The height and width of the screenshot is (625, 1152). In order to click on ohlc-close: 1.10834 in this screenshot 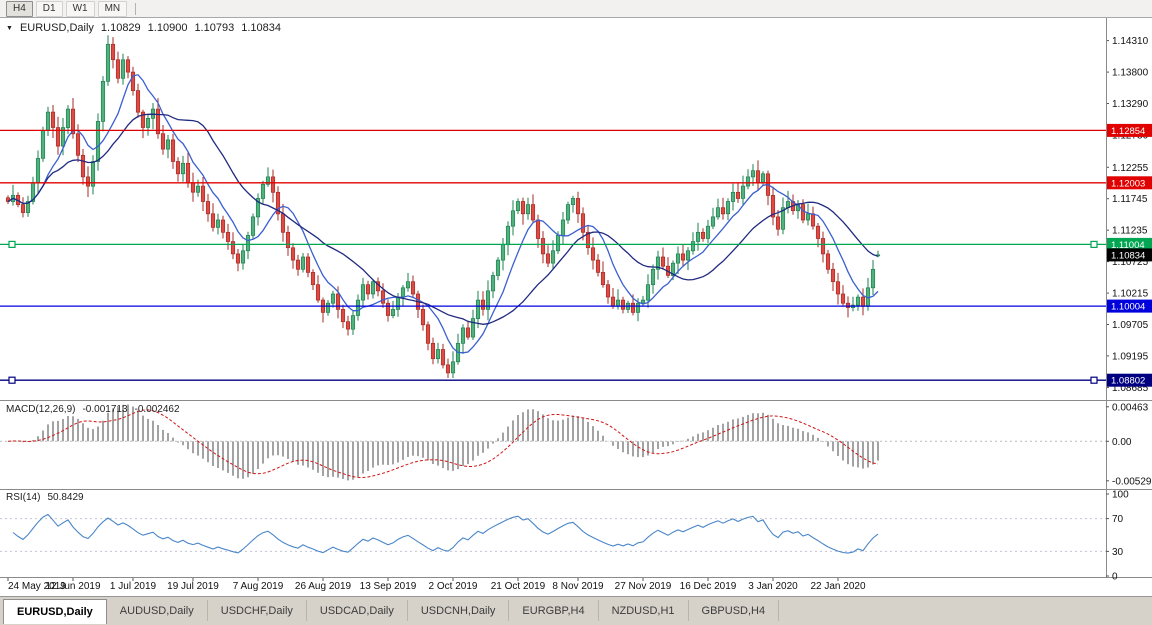, I will do `click(261, 28)`.